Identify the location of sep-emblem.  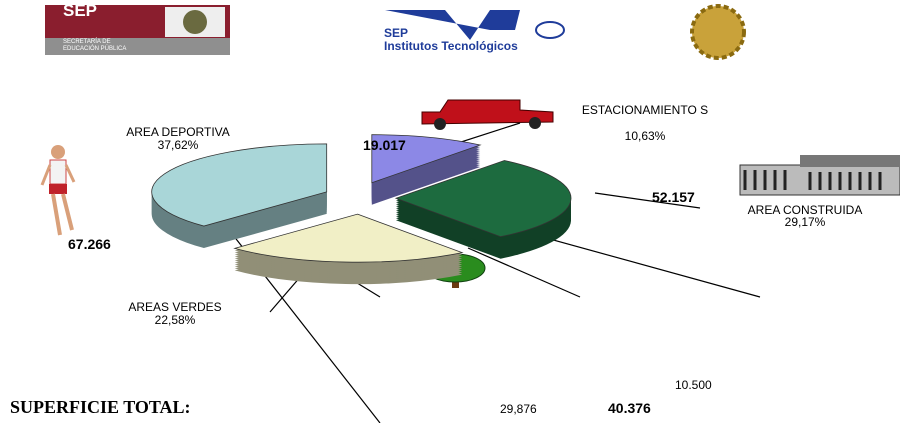
(195, 22).